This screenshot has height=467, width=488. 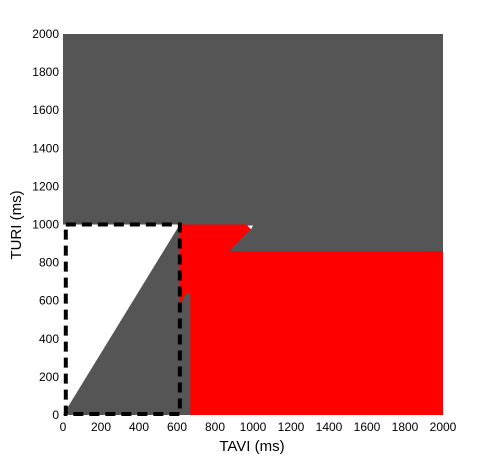 I want to click on x-tick-label: 1200, so click(x=291, y=427).